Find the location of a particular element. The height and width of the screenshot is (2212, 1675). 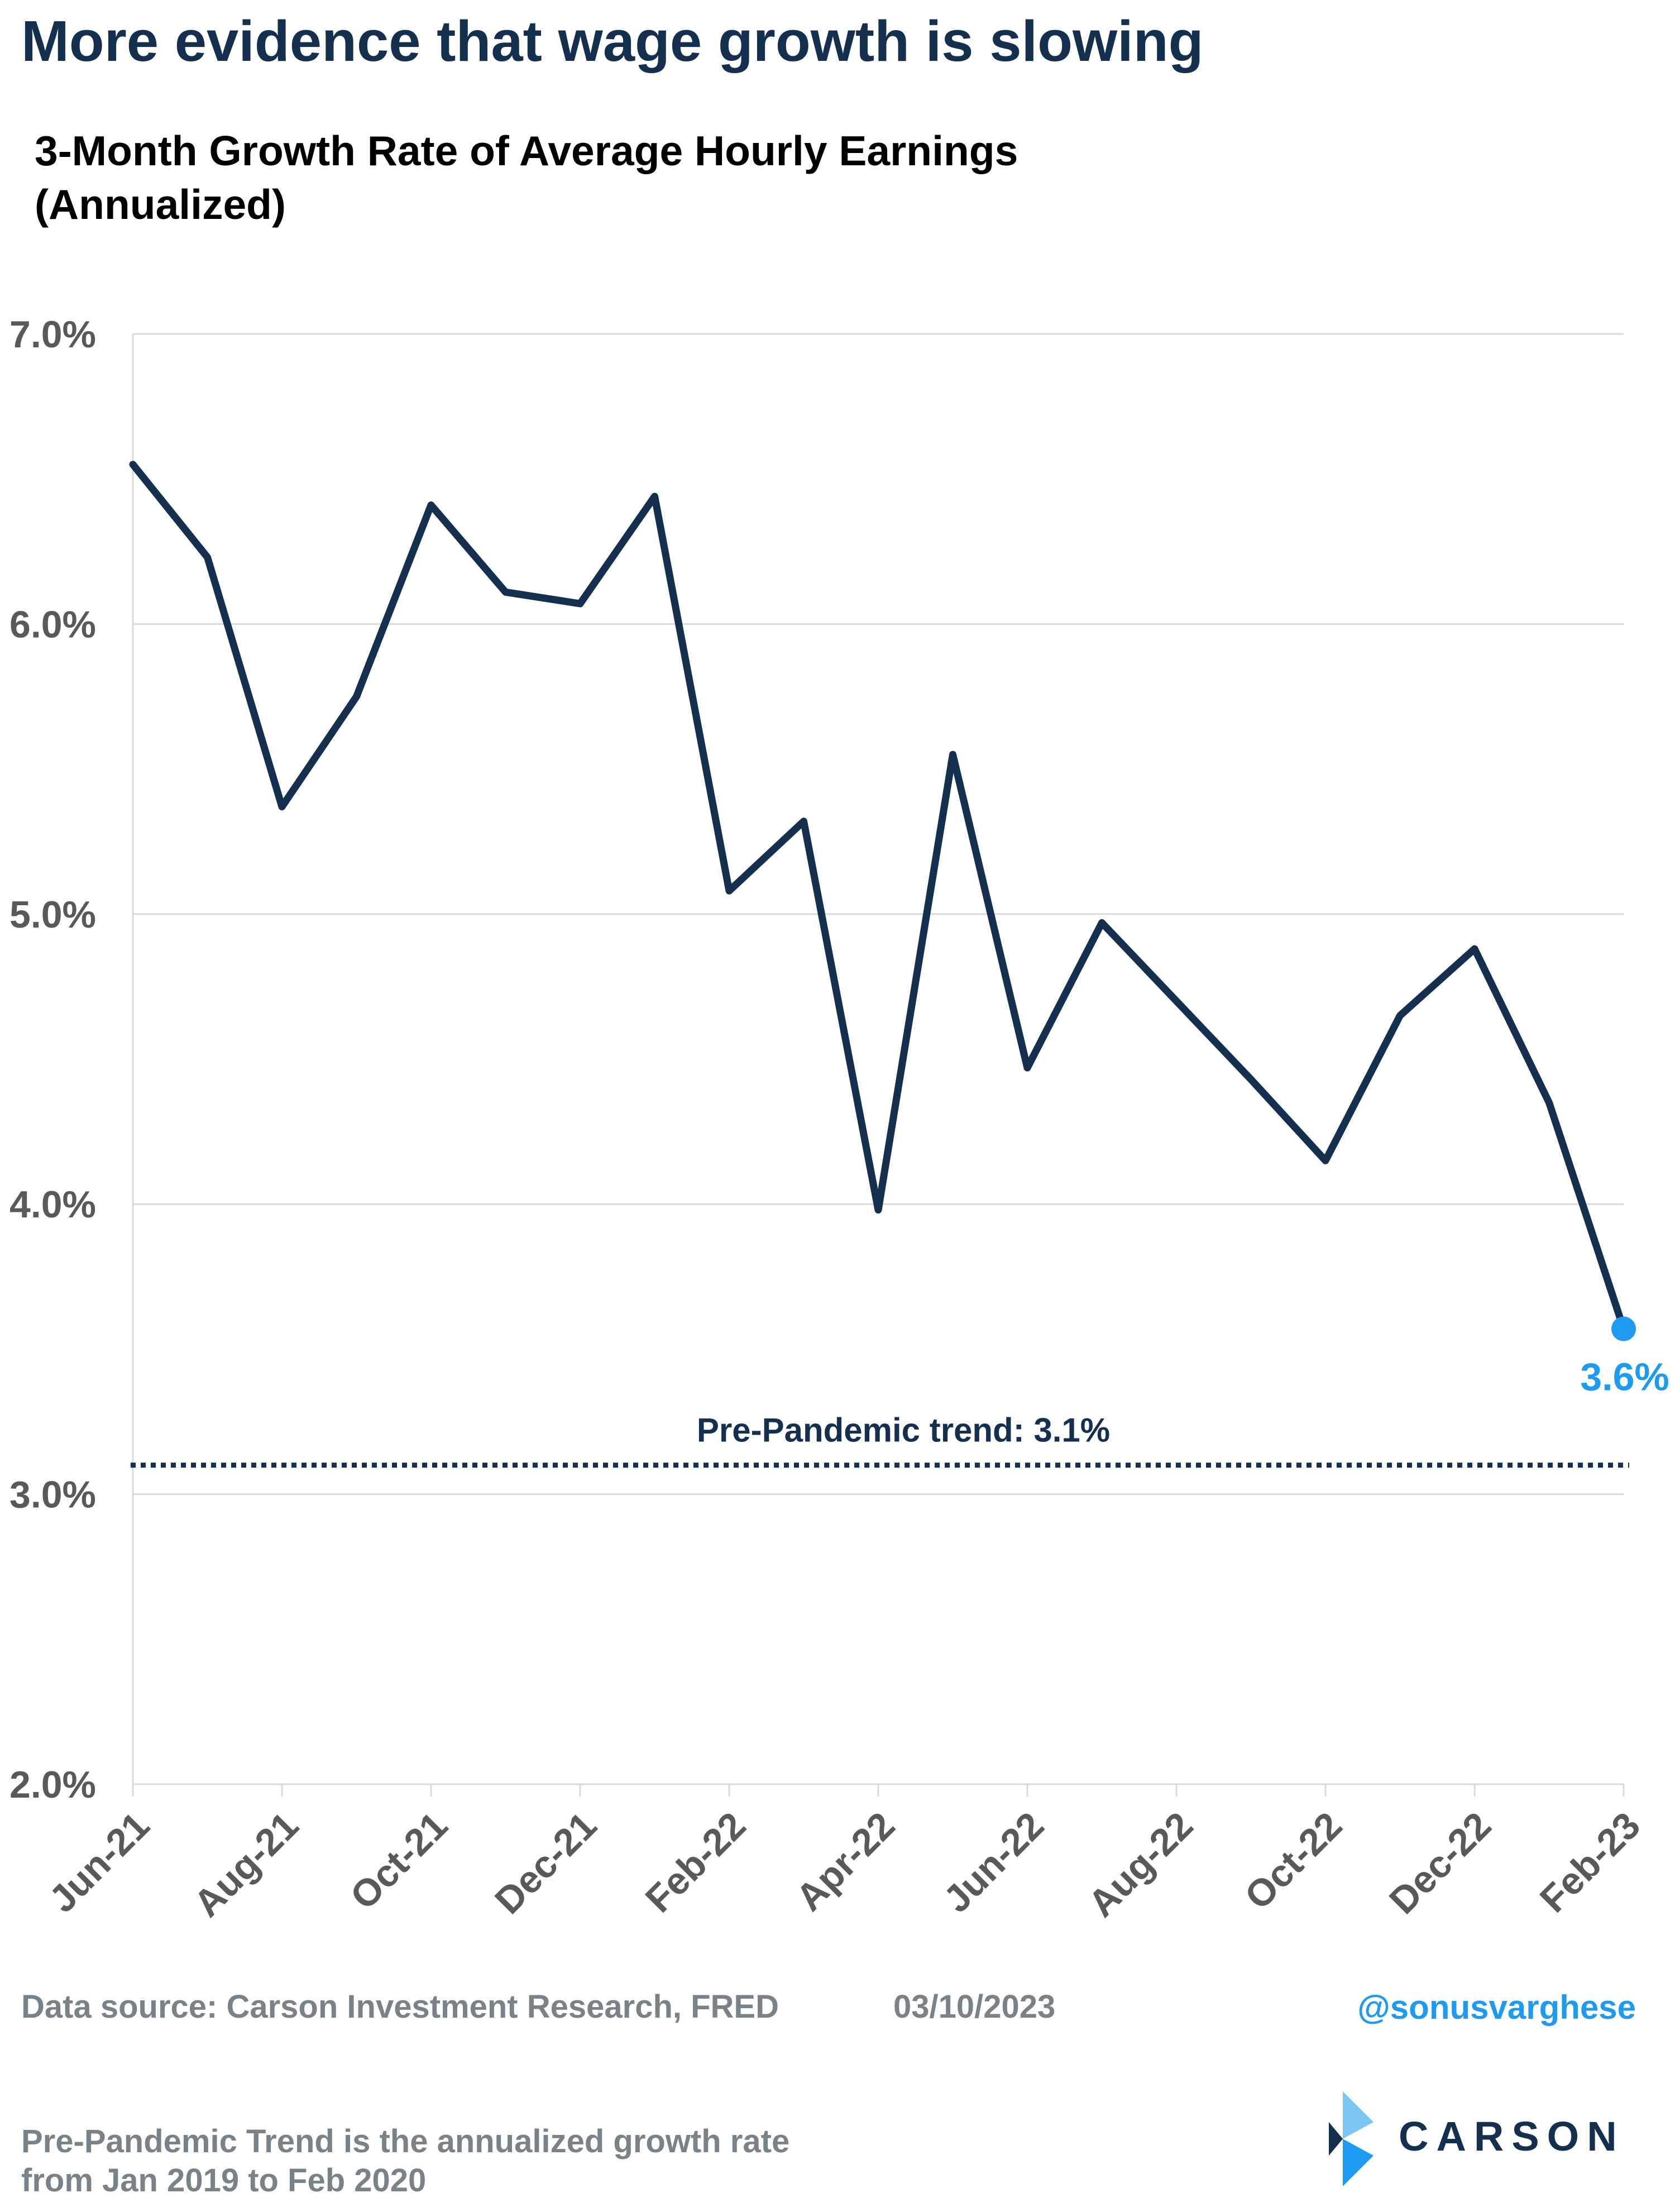

x-tick-label: Dec-21 is located at coordinates (546, 1863).